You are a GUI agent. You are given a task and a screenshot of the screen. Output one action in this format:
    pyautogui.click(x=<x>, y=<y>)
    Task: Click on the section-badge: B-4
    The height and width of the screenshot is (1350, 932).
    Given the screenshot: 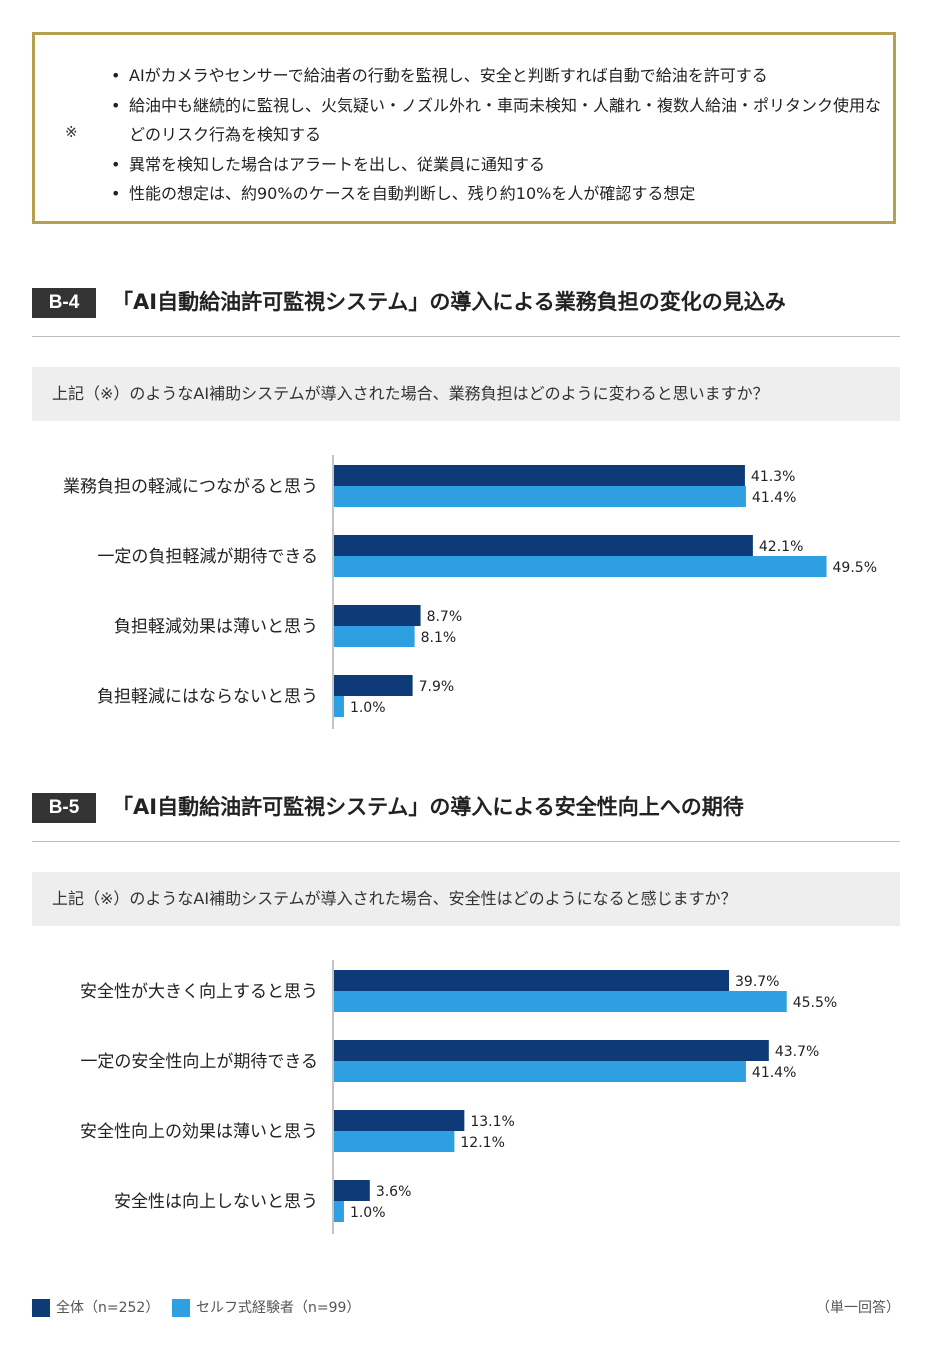 What is the action you would take?
    pyautogui.click(x=64, y=303)
    